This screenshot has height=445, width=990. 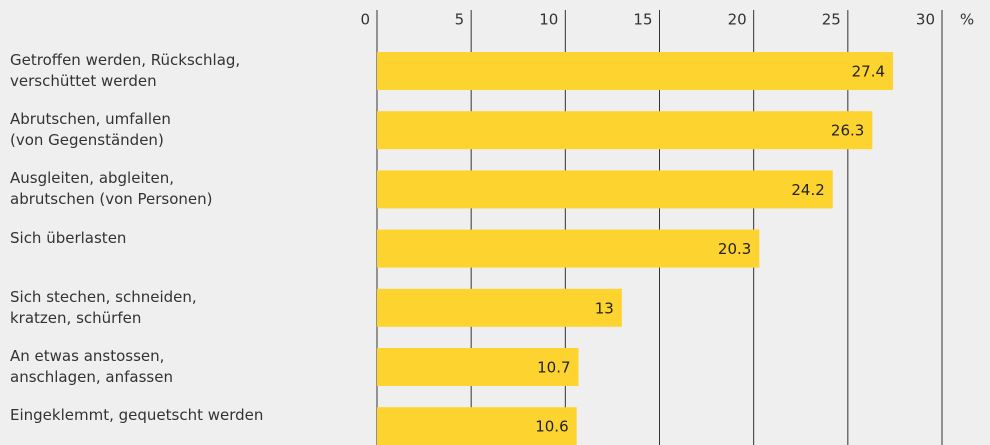 What do you see at coordinates (831, 20) in the screenshot?
I see `x-tick-label: 25` at bounding box center [831, 20].